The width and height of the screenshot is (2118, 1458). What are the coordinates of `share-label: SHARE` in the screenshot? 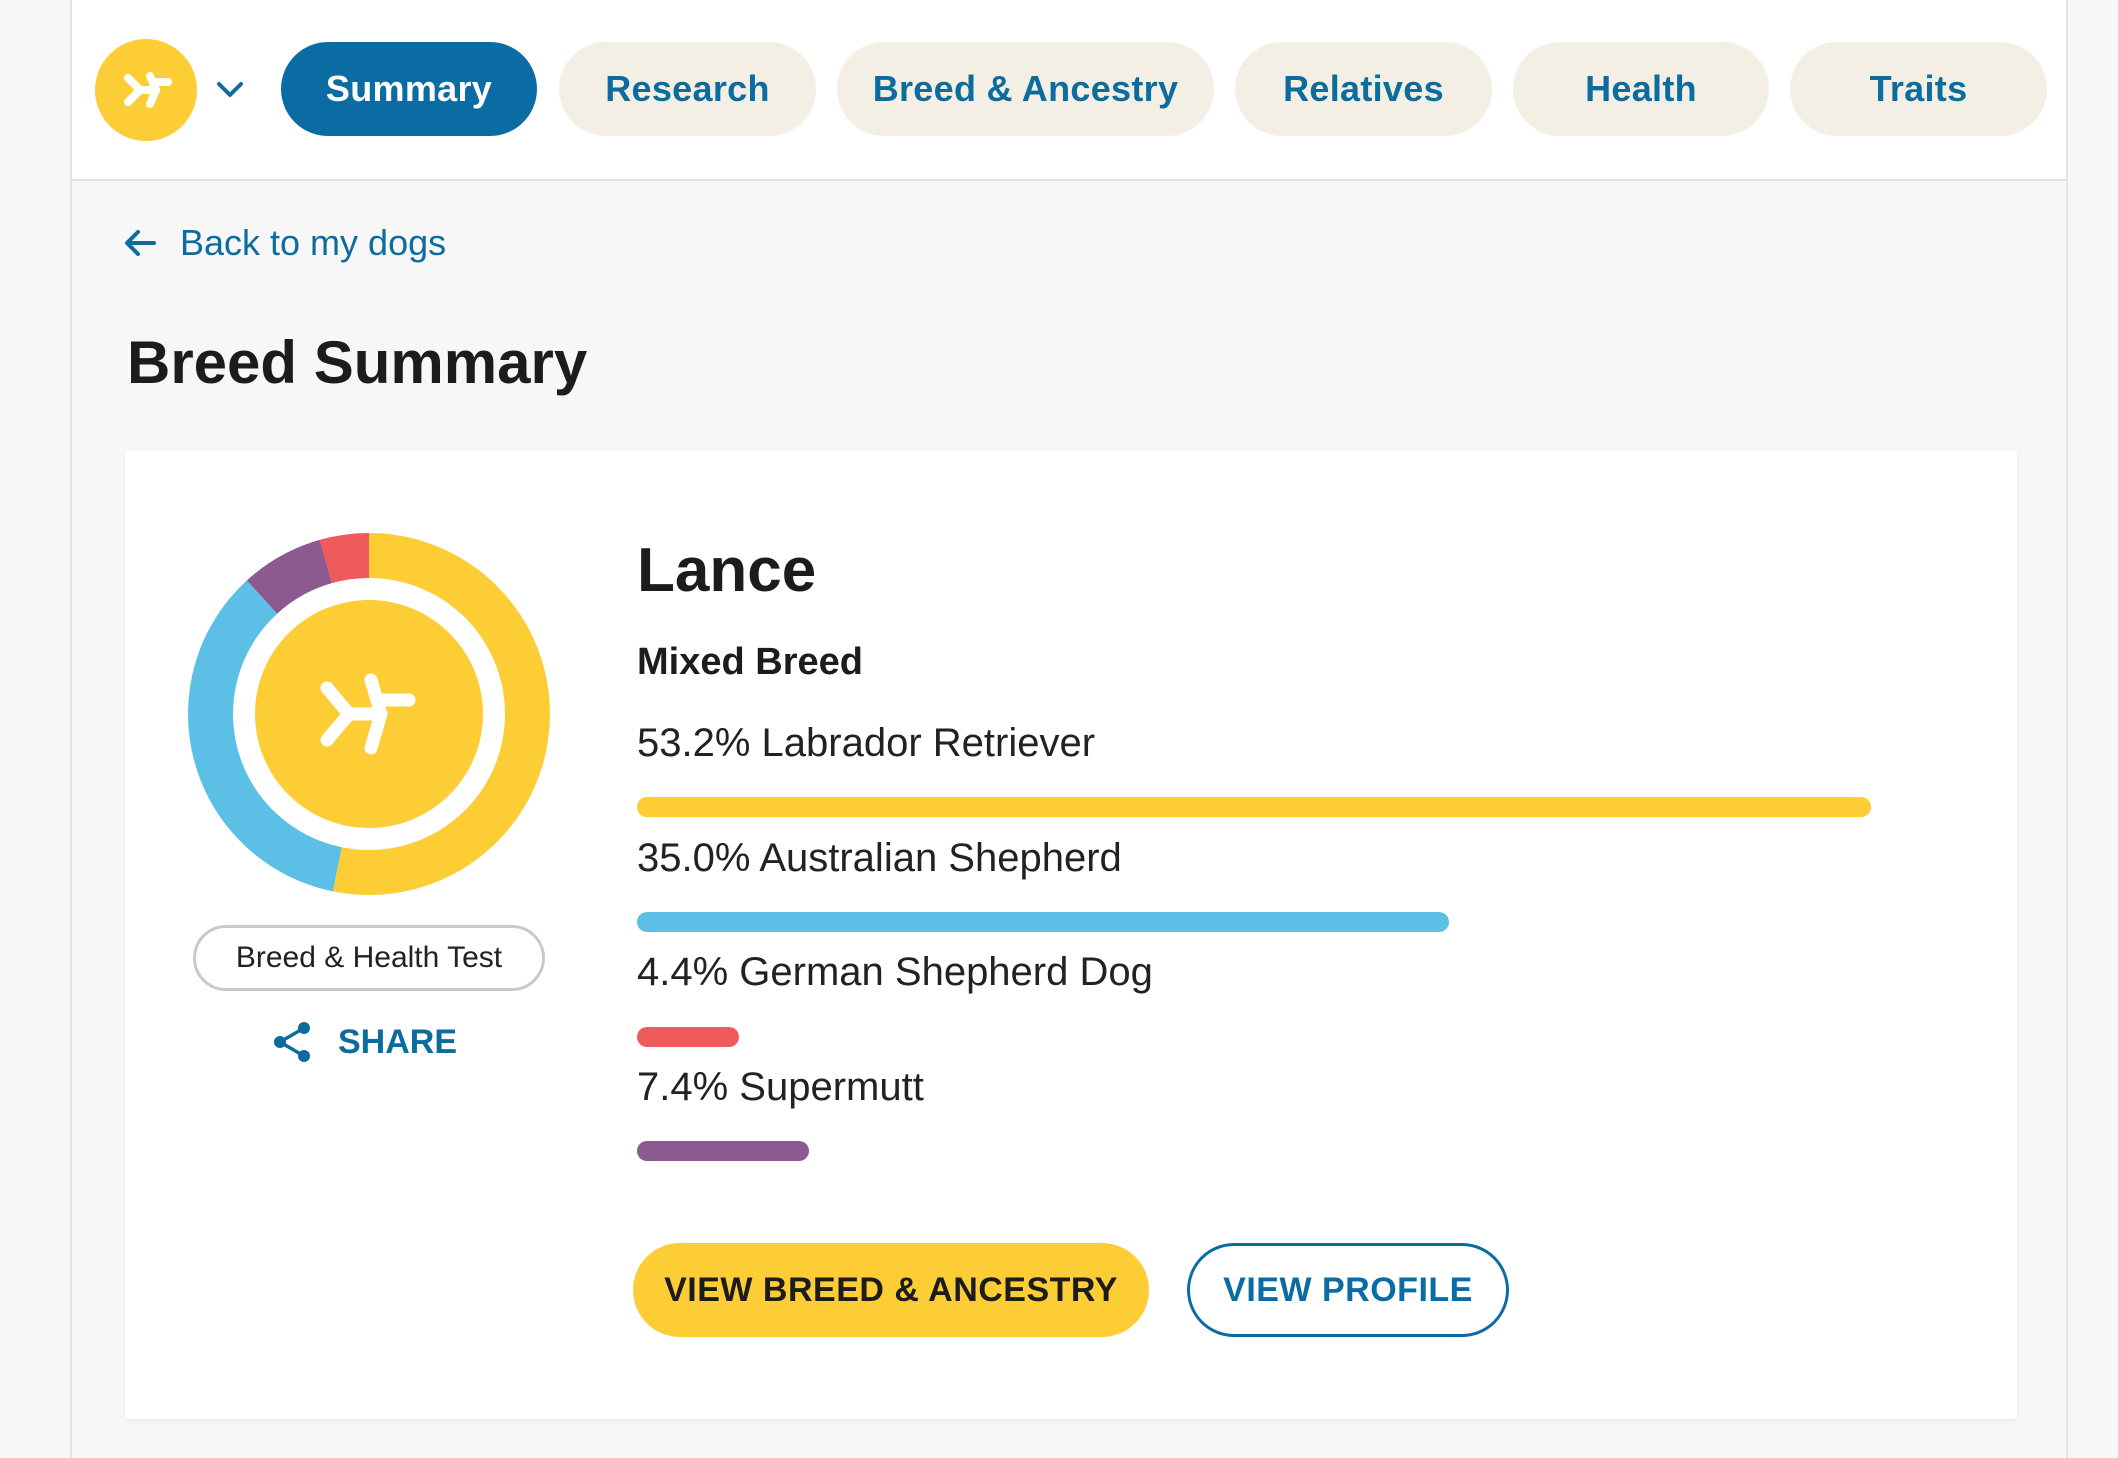 It's located at (398, 1041).